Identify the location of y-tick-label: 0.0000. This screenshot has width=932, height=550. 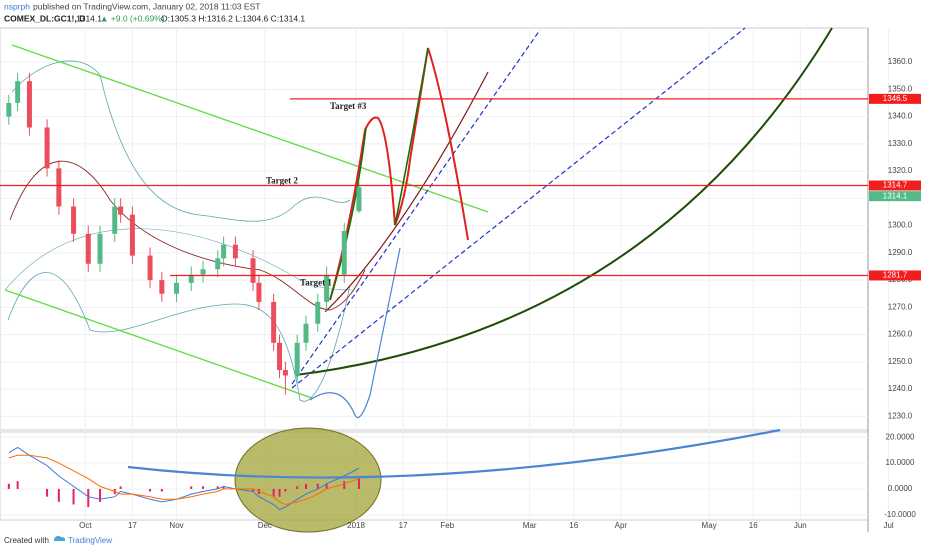
(900, 488).